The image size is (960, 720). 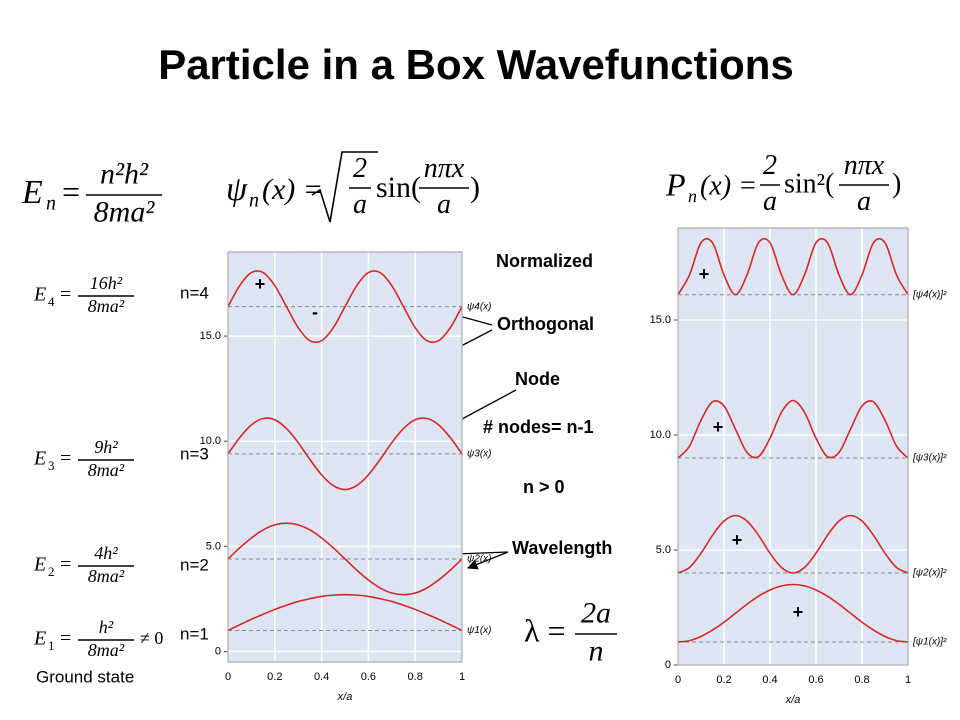 What do you see at coordinates (537, 379) in the screenshot?
I see `annotation: Node` at bounding box center [537, 379].